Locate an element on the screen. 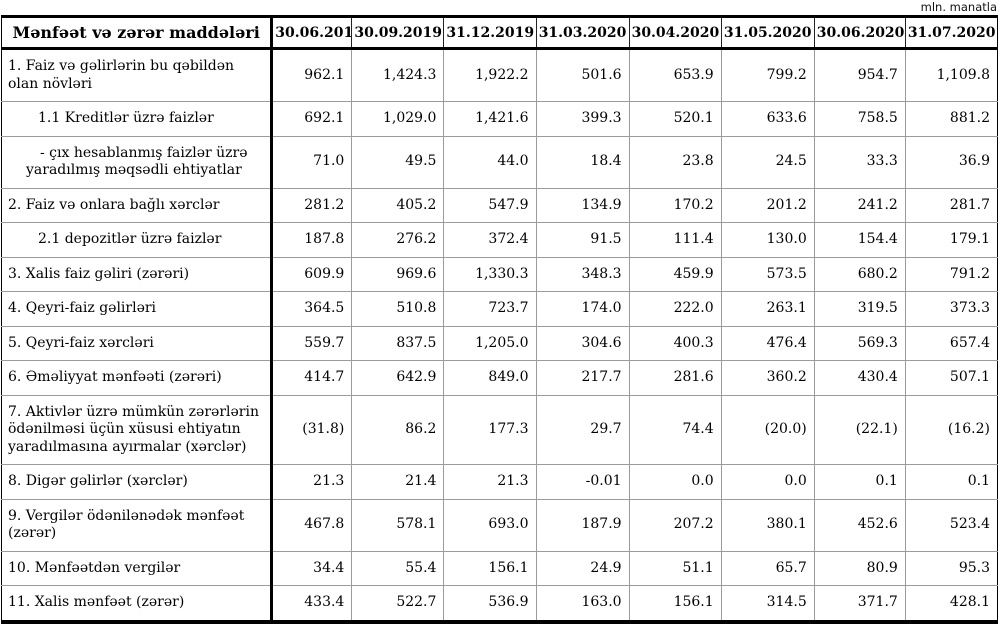 The image size is (1000, 624). cell-value: 578.1 is located at coordinates (397, 524).